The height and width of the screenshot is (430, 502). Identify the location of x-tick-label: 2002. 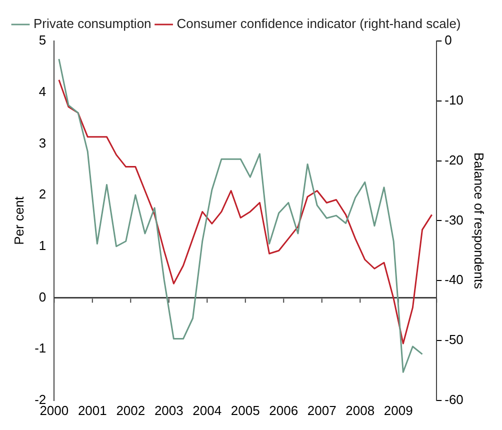
(131, 410).